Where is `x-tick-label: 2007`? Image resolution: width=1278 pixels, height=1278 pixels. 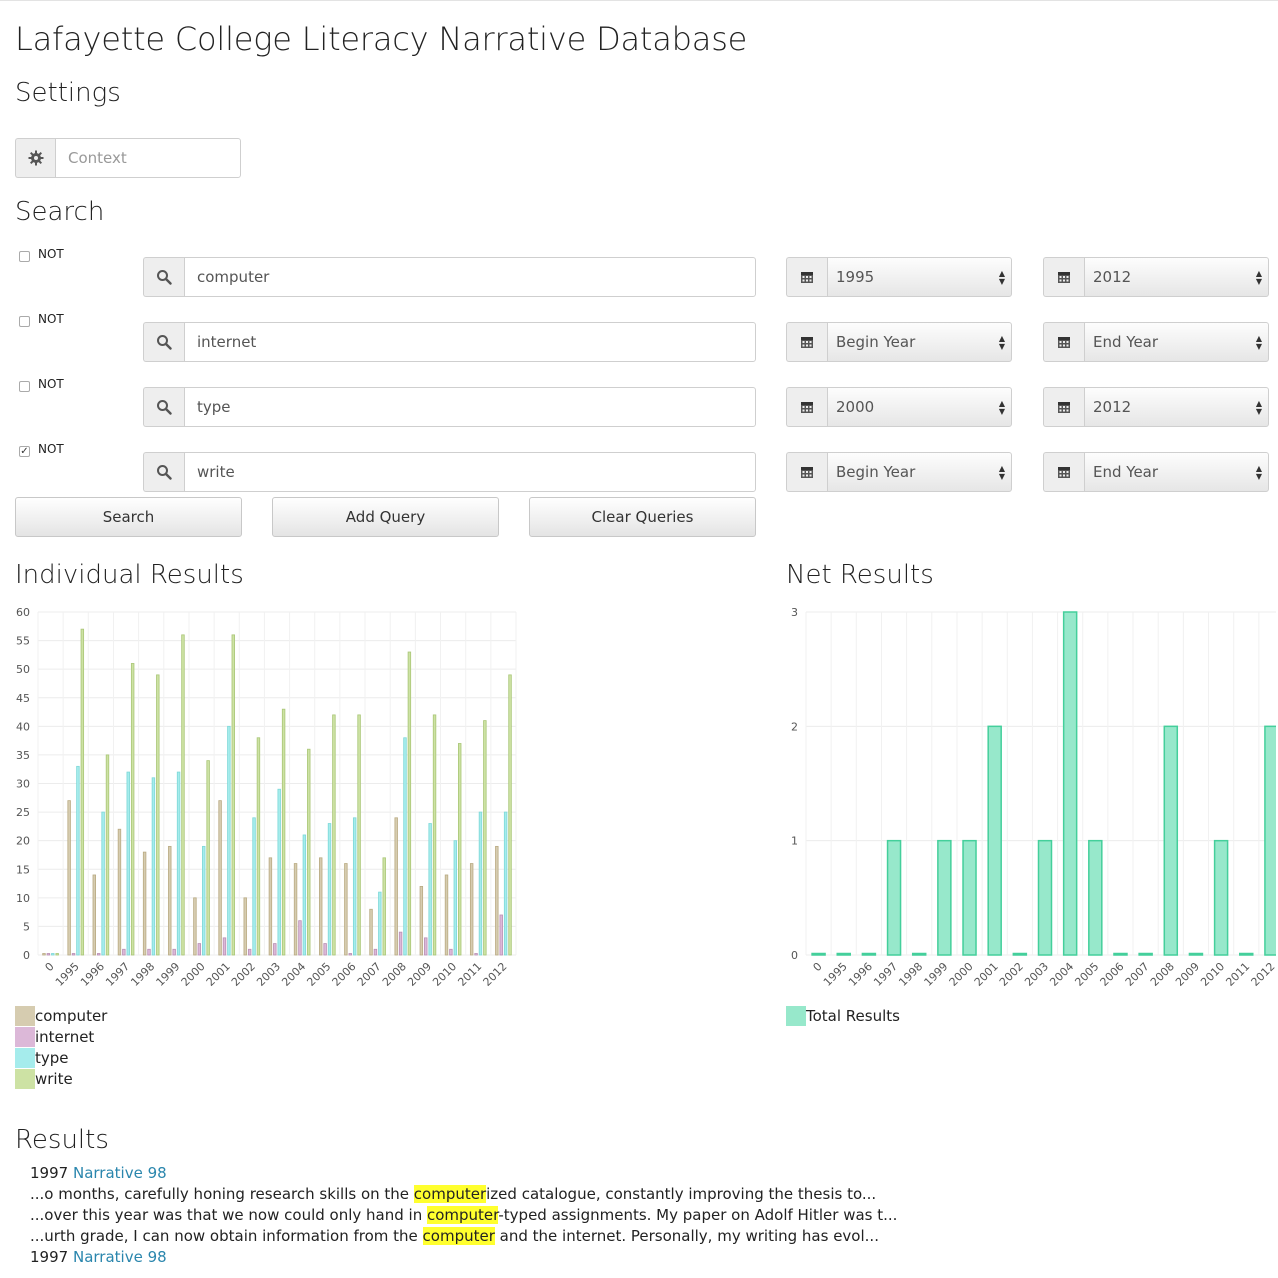
x-tick-label: 2007 is located at coordinates (1137, 974).